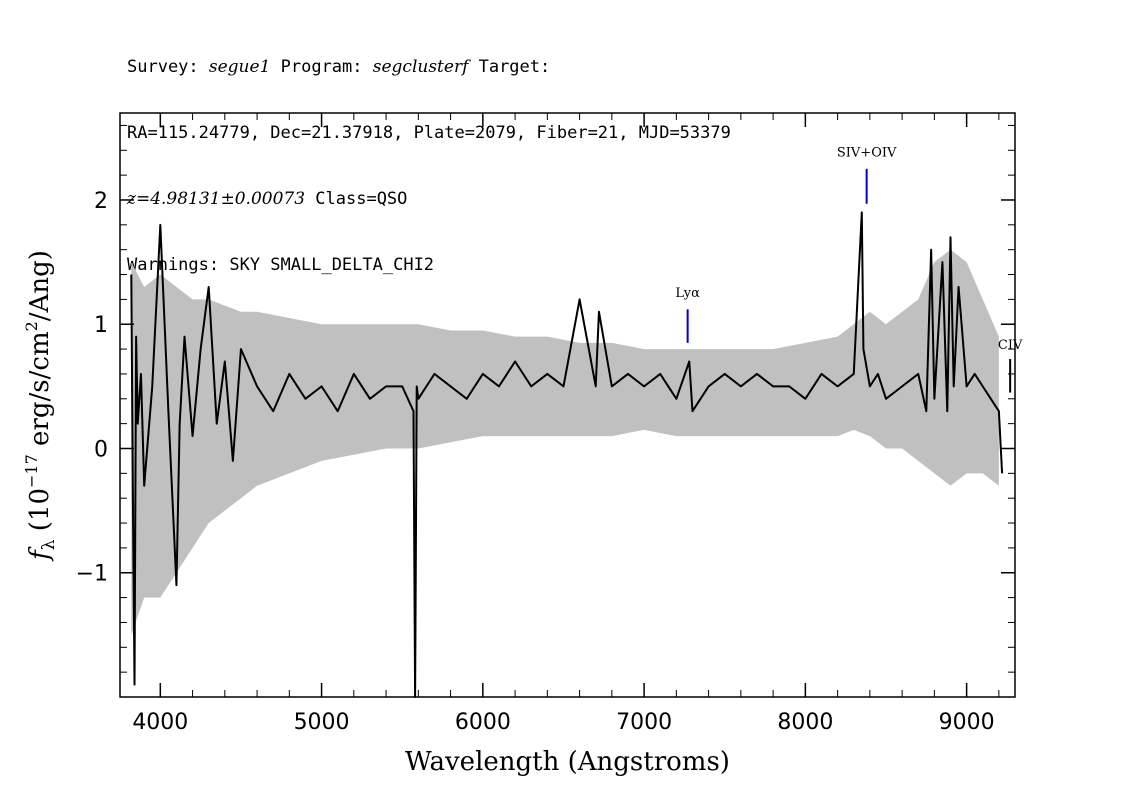  What do you see at coordinates (101, 201) in the screenshot?
I see `y-tick-label-3: 2` at bounding box center [101, 201].